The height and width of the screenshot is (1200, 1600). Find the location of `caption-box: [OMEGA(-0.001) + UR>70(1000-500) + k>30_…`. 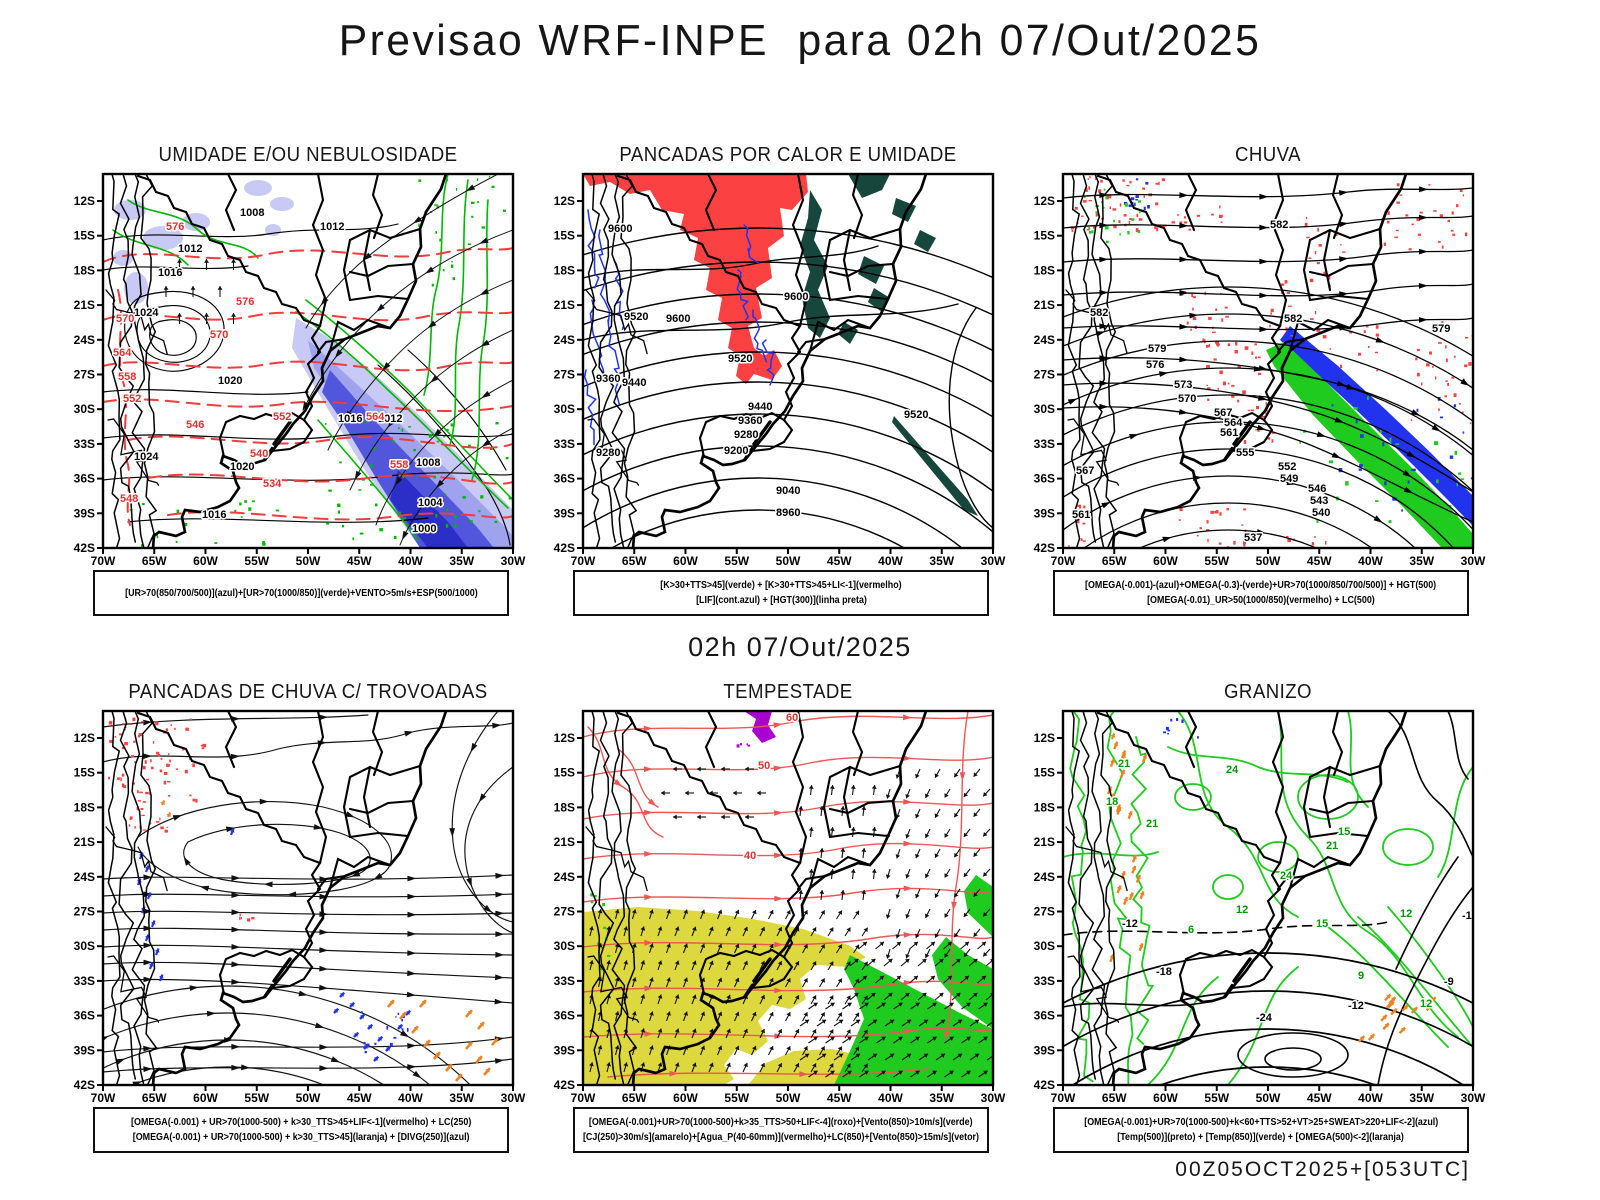

caption-box: [OMEGA(-0.001) + UR>70(1000-500) + k>30_… is located at coordinates (301, 1130).